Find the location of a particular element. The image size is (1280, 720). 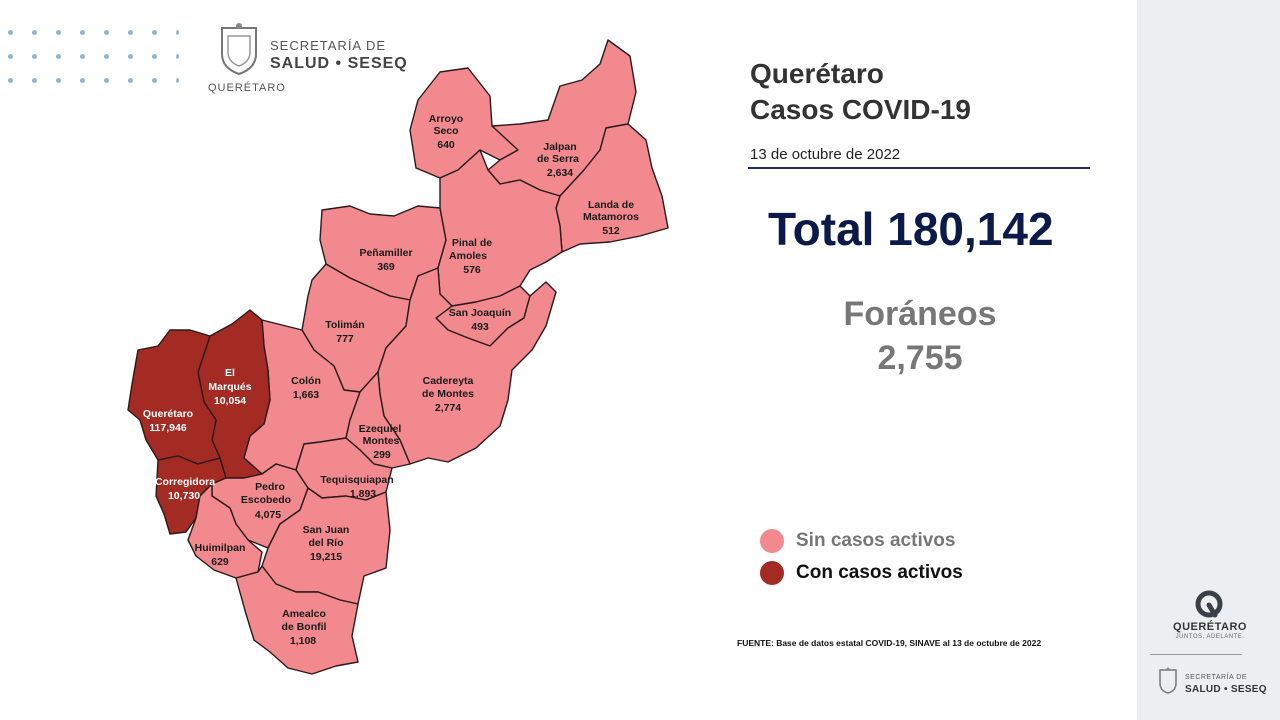

label-ezequiel-name1: Ezequiel is located at coordinates (380, 429).